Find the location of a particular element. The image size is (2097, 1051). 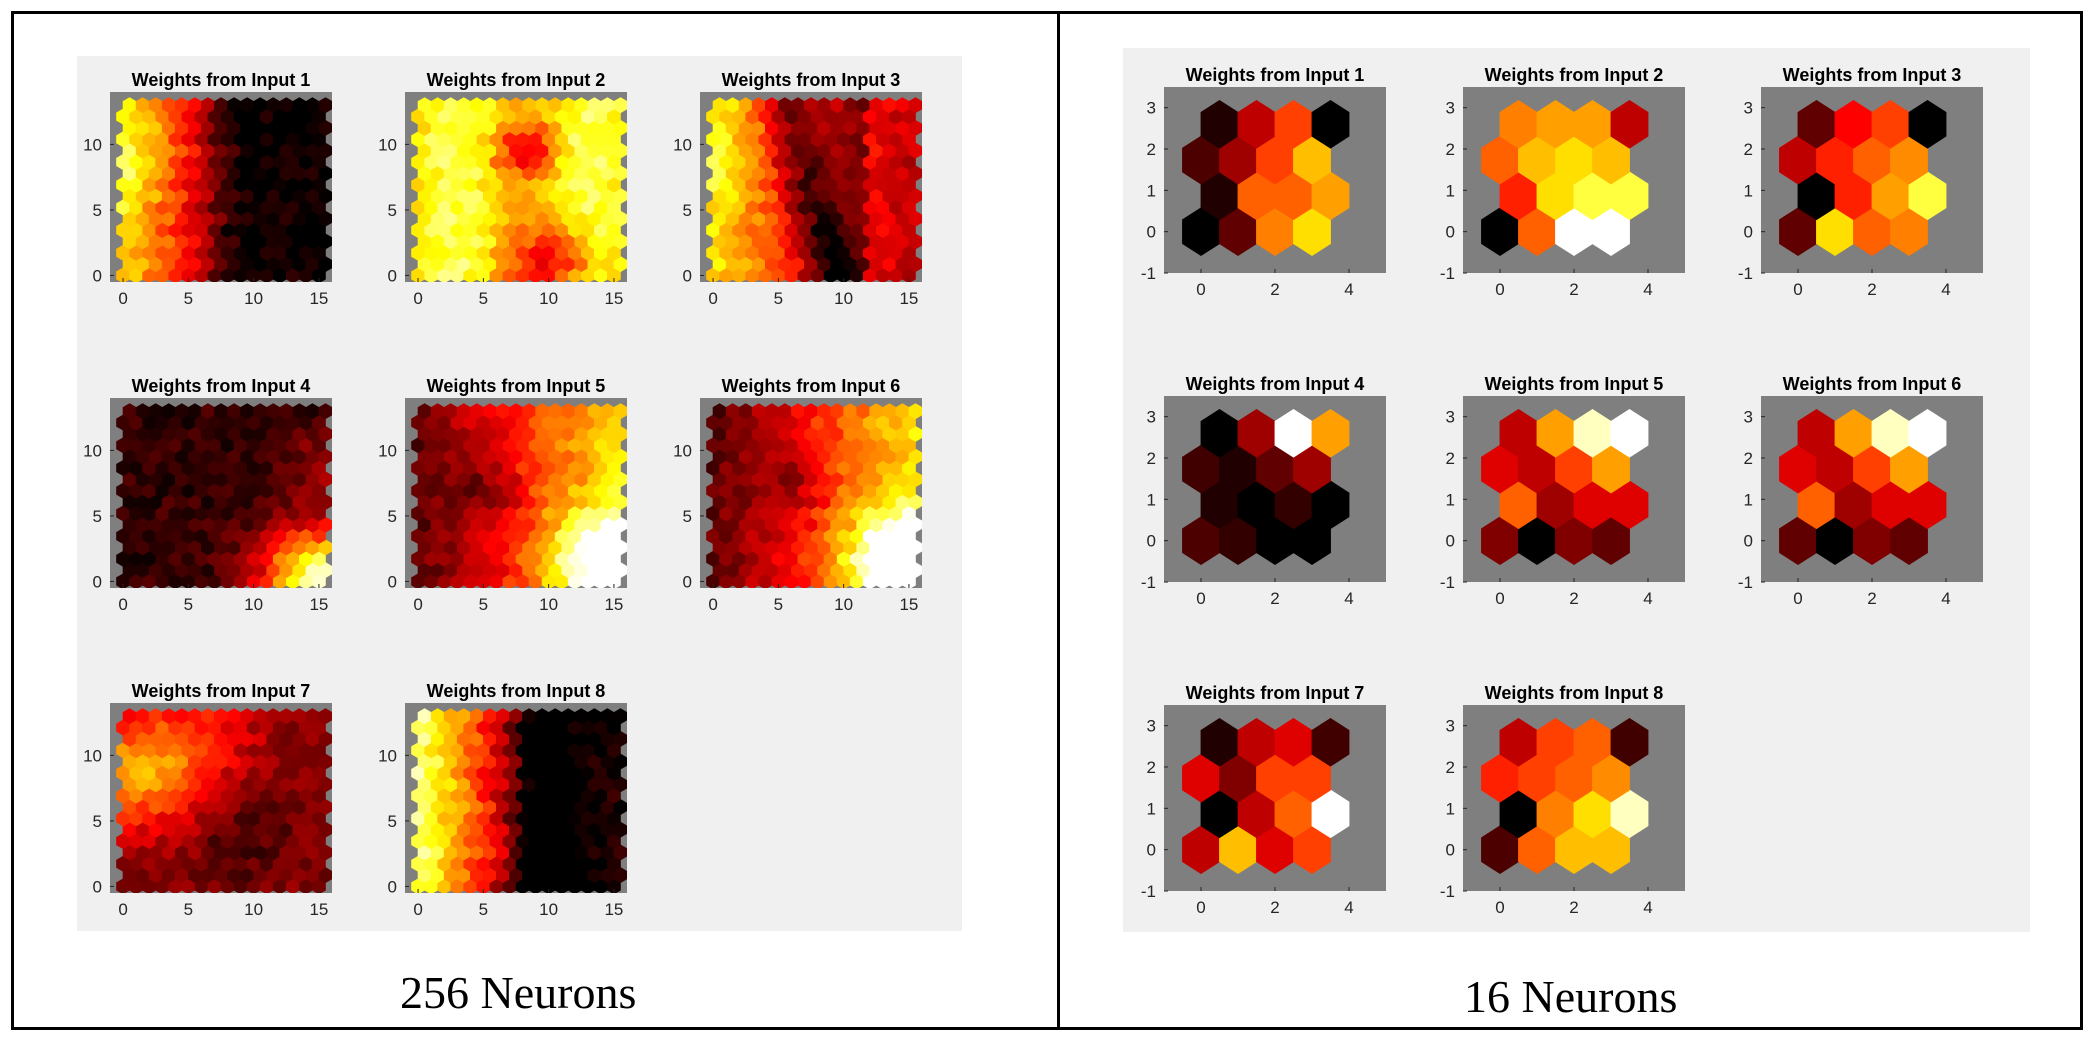

caption-16-neurons: 16 Neurons is located at coordinates (1571, 996).